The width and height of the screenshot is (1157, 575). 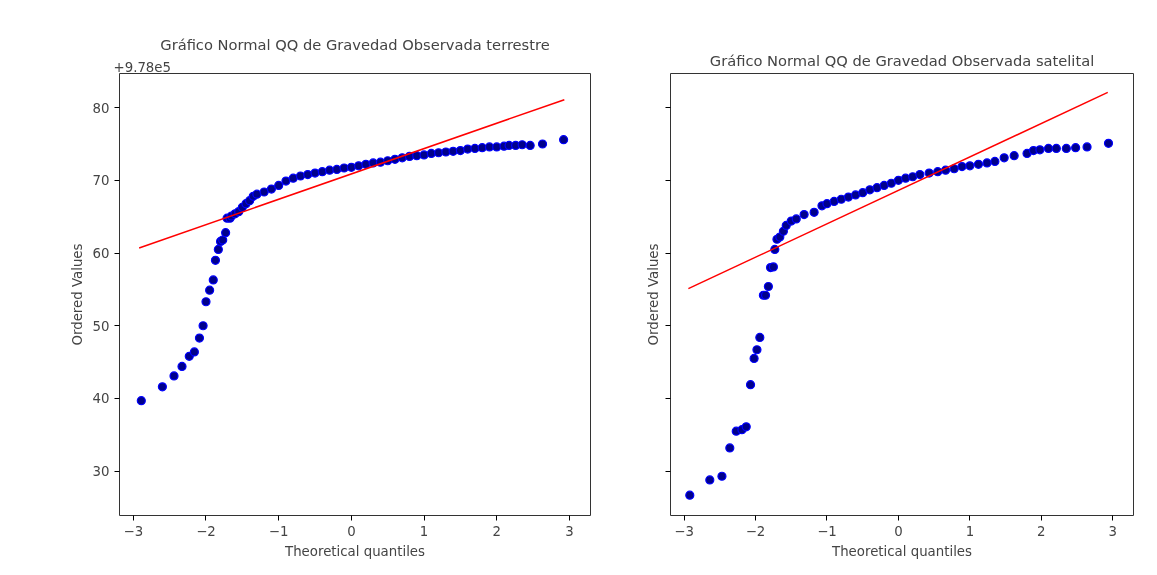 What do you see at coordinates (142, 67) in the screenshot?
I see `annotation: +9.78e5` at bounding box center [142, 67].